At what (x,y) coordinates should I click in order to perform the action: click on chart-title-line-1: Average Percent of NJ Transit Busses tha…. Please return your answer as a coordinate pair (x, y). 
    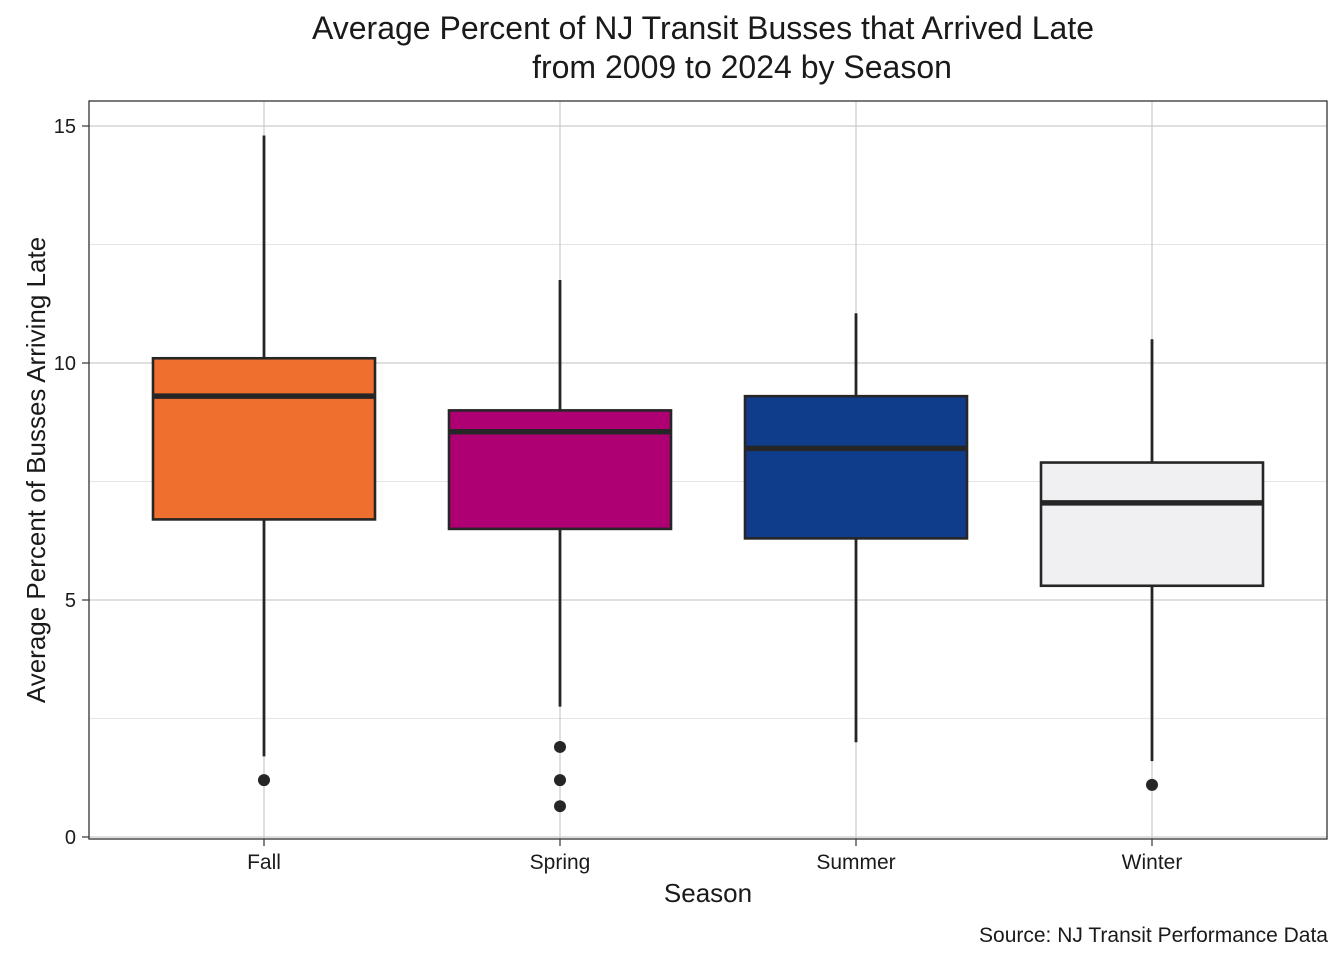
    Looking at the image, I should click on (703, 28).